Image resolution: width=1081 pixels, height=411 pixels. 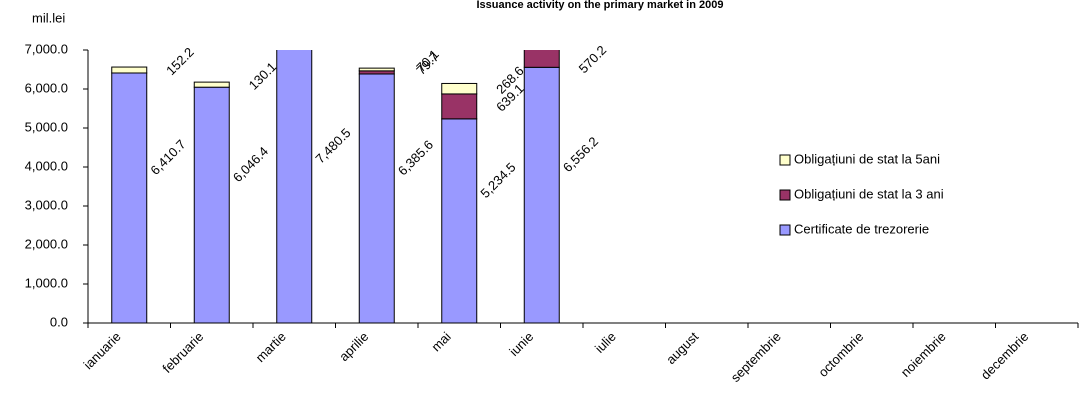 I want to click on data-label: 152.2, so click(x=180, y=61).